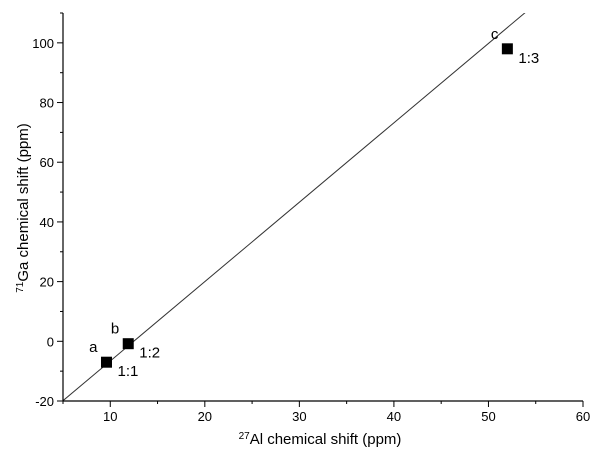  Describe the element at coordinates (128, 344) in the screenshot. I see `data-point-b` at that location.